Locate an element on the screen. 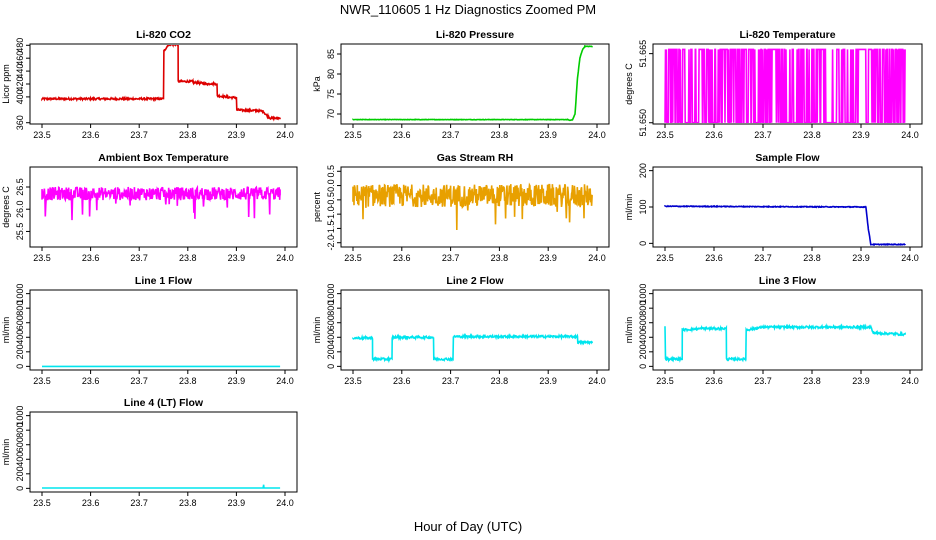 Image resolution: width=936 pixels, height=540 pixels. y-tick-label: -2.0 is located at coordinates (331, 243).